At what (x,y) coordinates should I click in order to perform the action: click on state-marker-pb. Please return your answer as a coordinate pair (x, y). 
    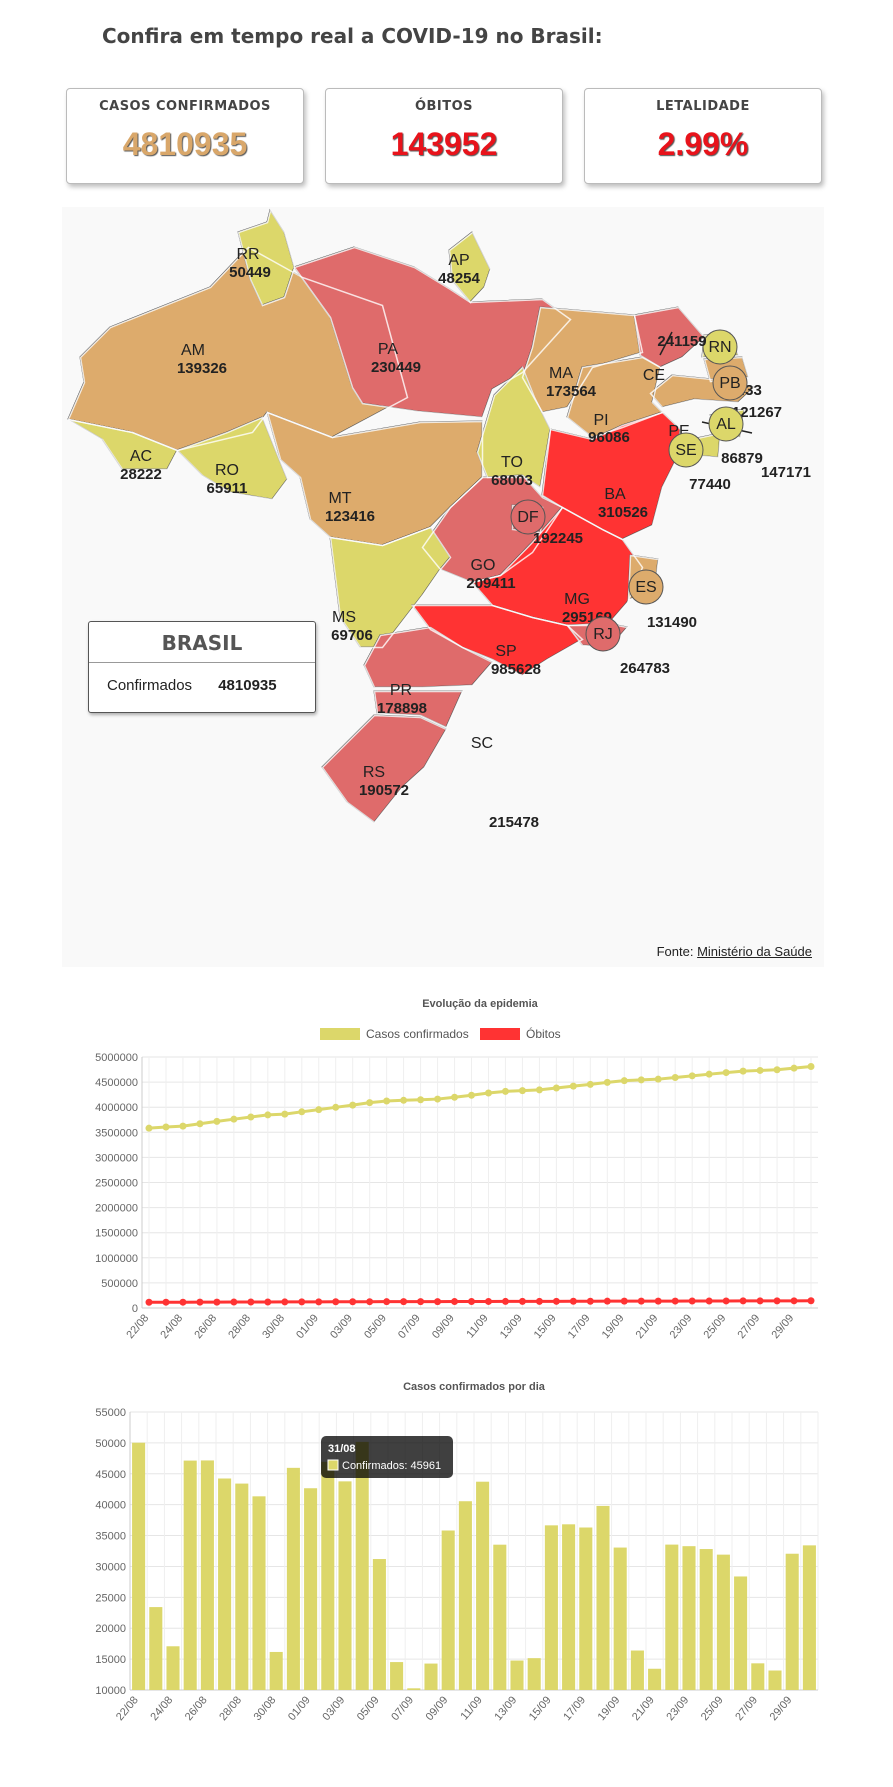
    Looking at the image, I should click on (730, 383).